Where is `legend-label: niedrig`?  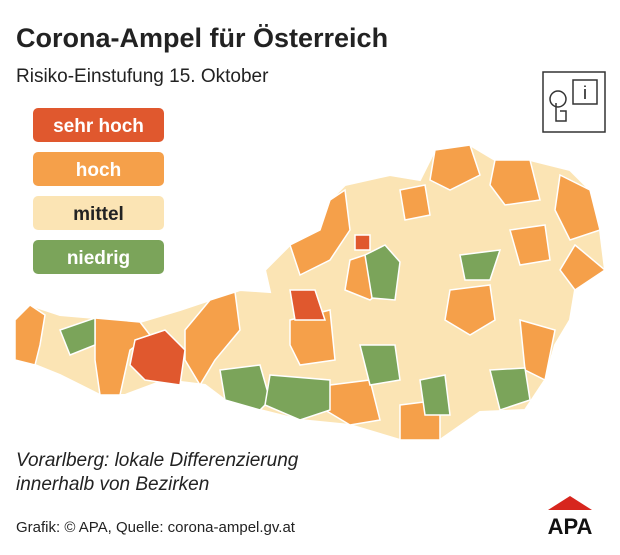
legend-label: niedrig is located at coordinates (98, 258).